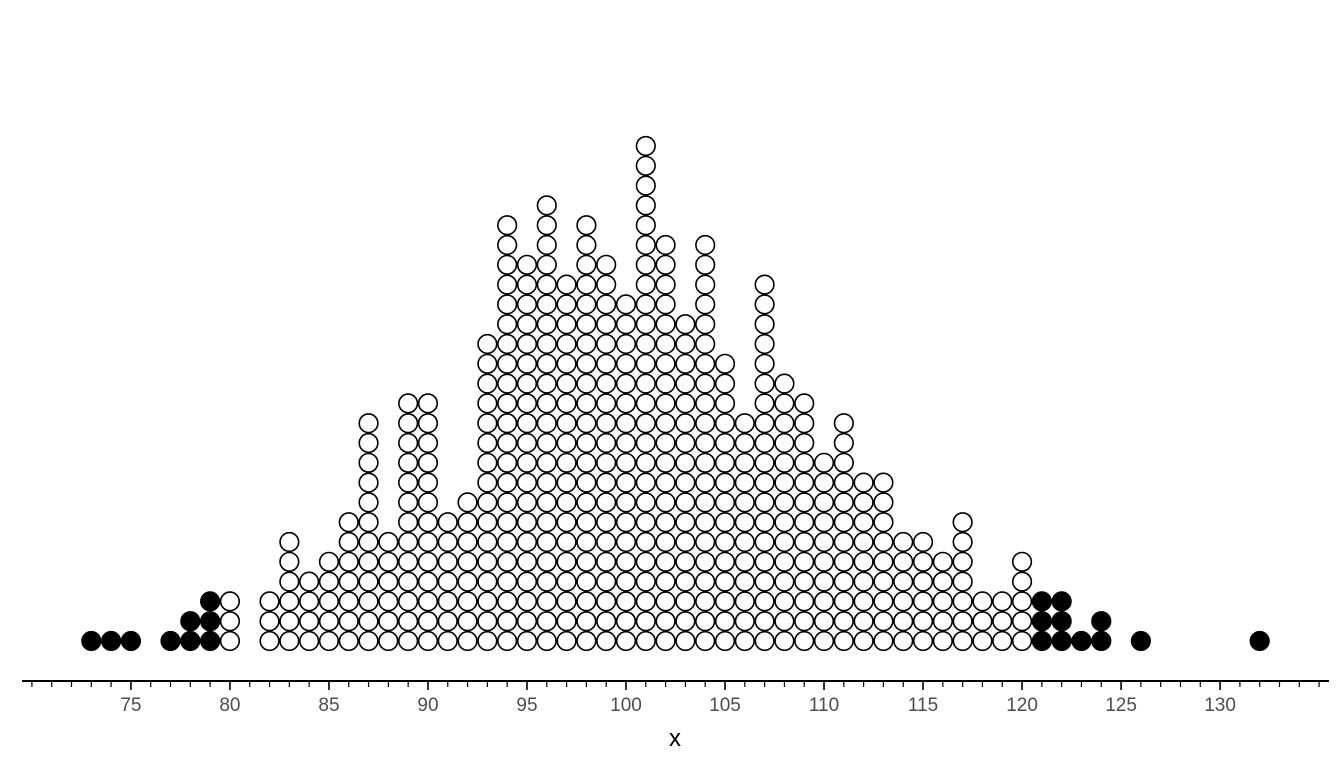 This screenshot has width=1344, height=768. What do you see at coordinates (328, 705) in the screenshot?
I see `tick-label-85: 85` at bounding box center [328, 705].